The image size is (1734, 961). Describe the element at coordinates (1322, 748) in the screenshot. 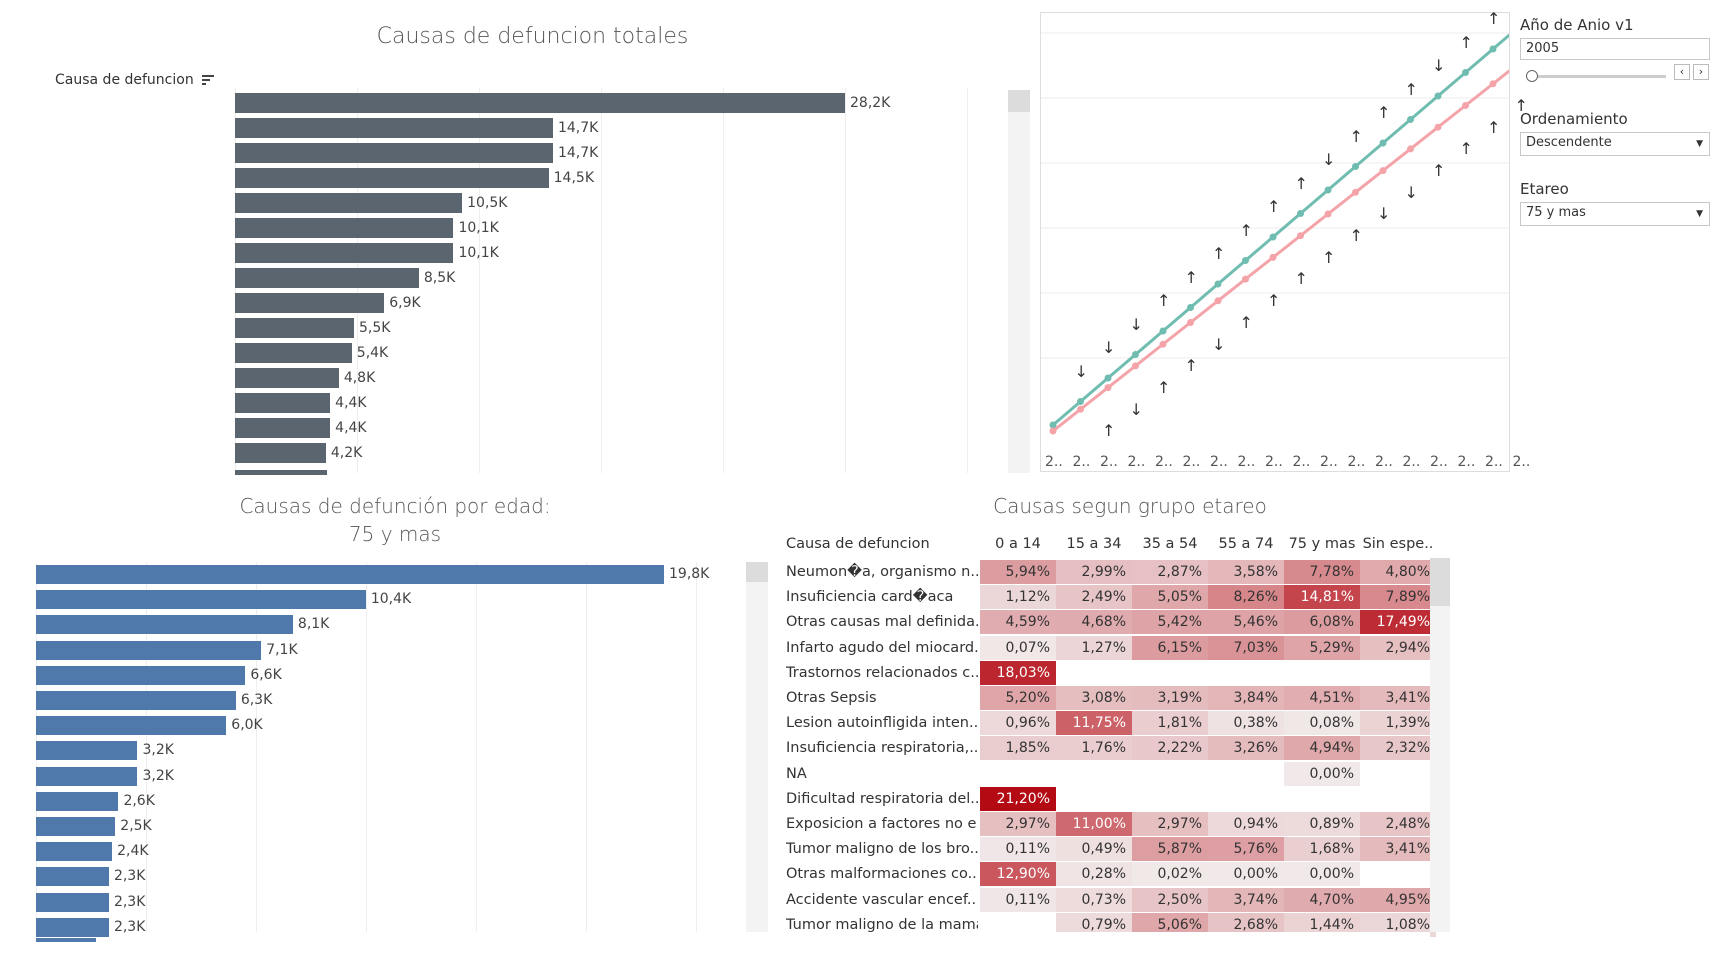

I see `heatmap-cell: 4,94%` at that location.